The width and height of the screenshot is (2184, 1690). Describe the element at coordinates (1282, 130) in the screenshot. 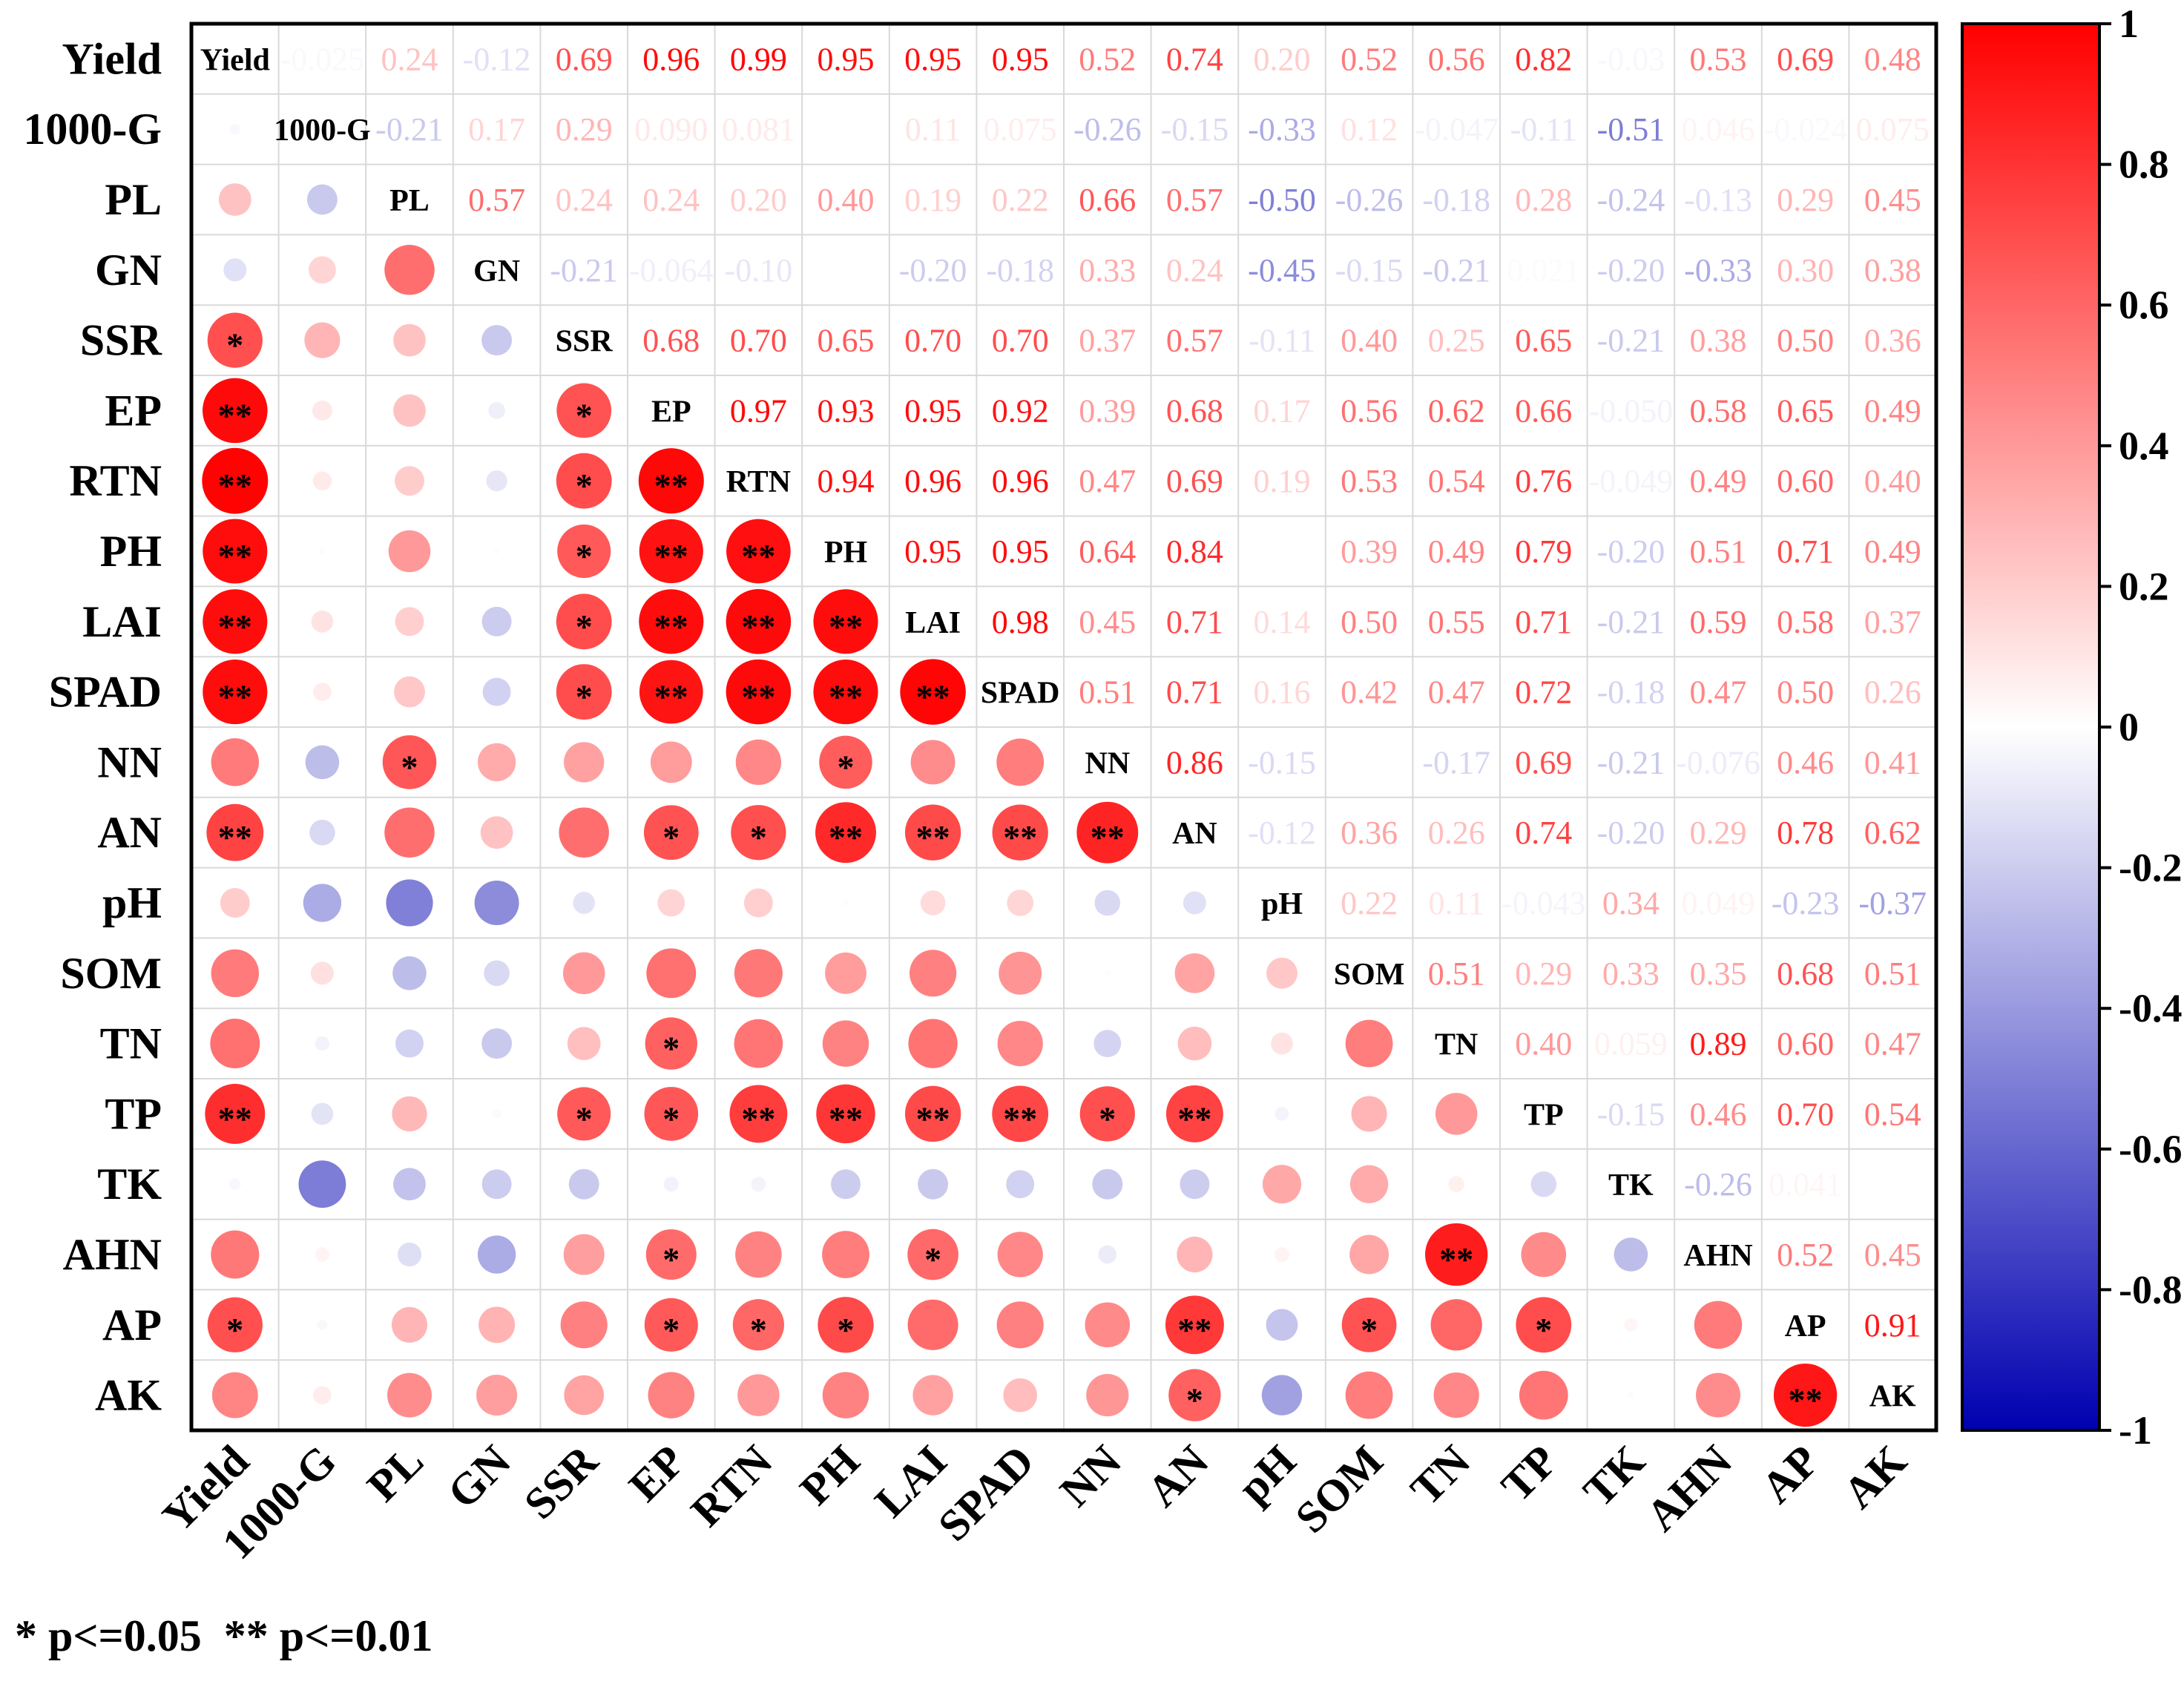

I see `correlation-value: -0.33` at that location.